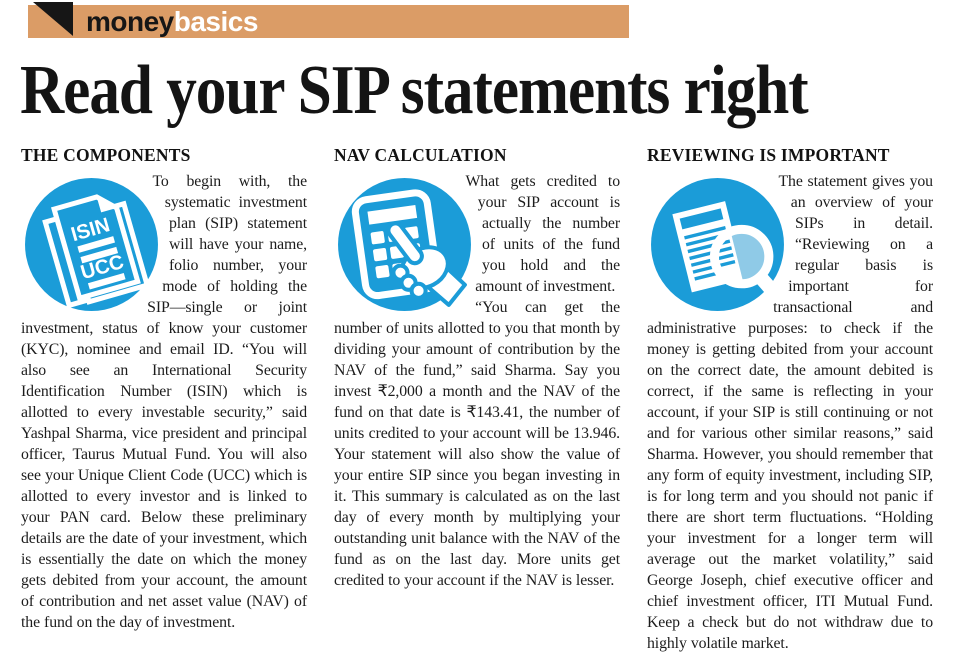 Image resolution: width=953 pixels, height=655 pixels. I want to click on column-heading: REVIEWING IS IMPORTANT, so click(768, 155).